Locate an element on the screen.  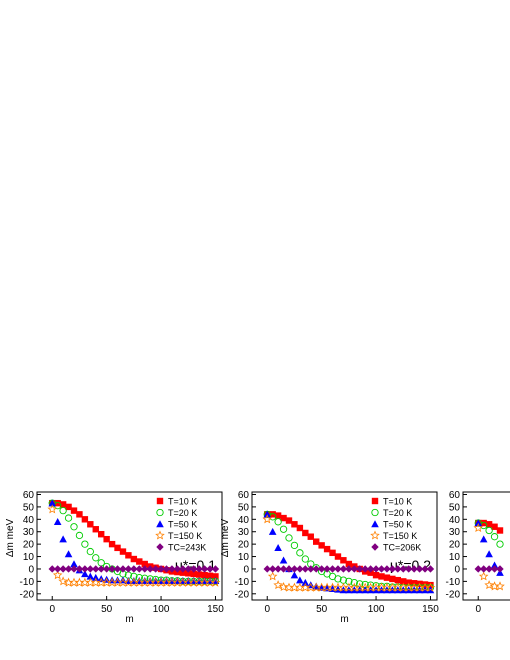
legend-marker is located at coordinates (160, 547).